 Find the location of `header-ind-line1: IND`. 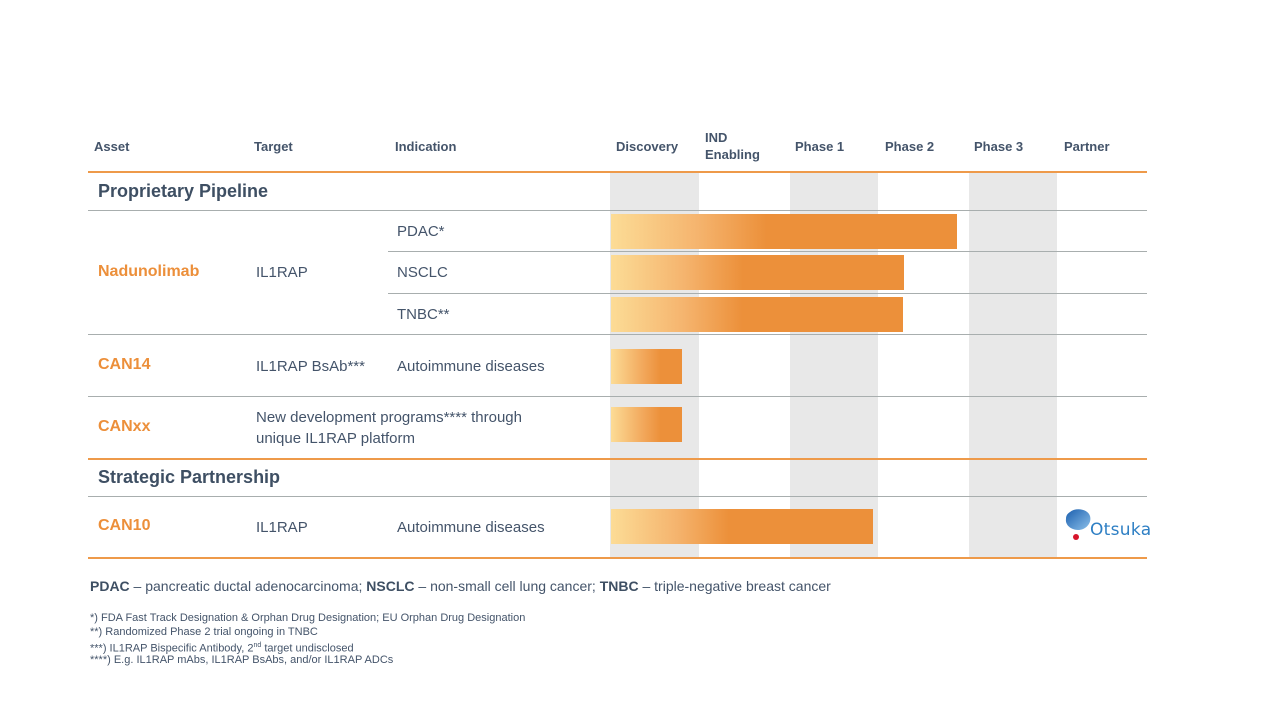

header-ind-line1: IND is located at coordinates (716, 137).